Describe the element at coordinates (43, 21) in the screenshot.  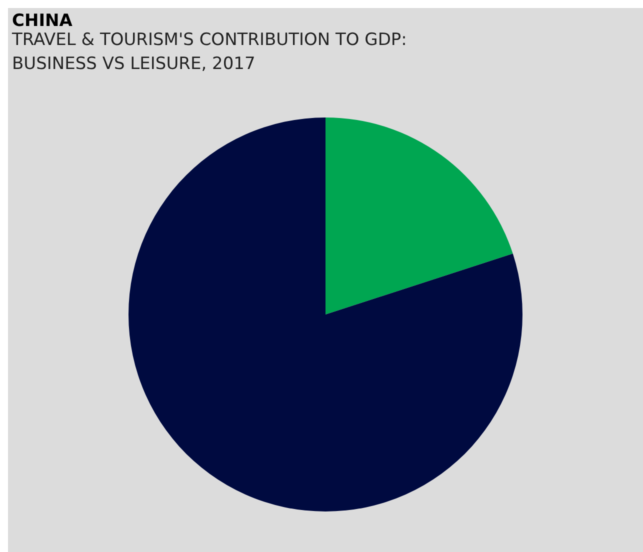
I see `chart-title: CHINA` at that location.